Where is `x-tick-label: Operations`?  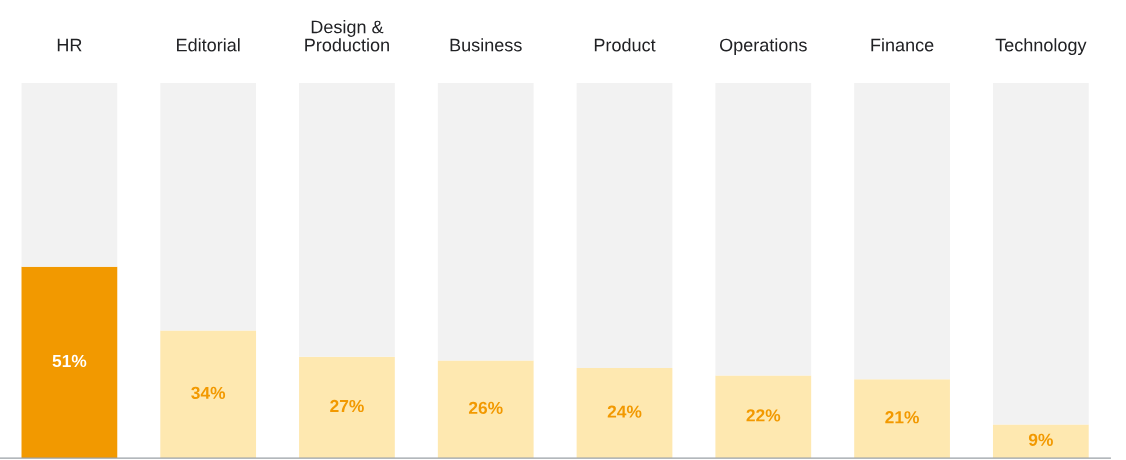
x-tick-label: Operations is located at coordinates (763, 47).